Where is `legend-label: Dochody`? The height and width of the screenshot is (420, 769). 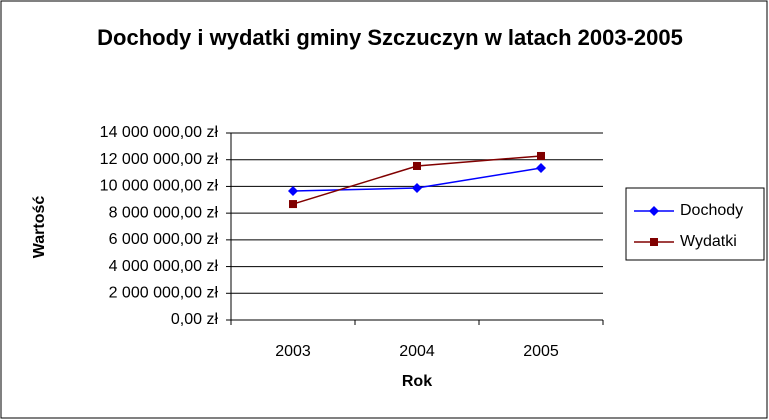 legend-label: Dochody is located at coordinates (711, 210).